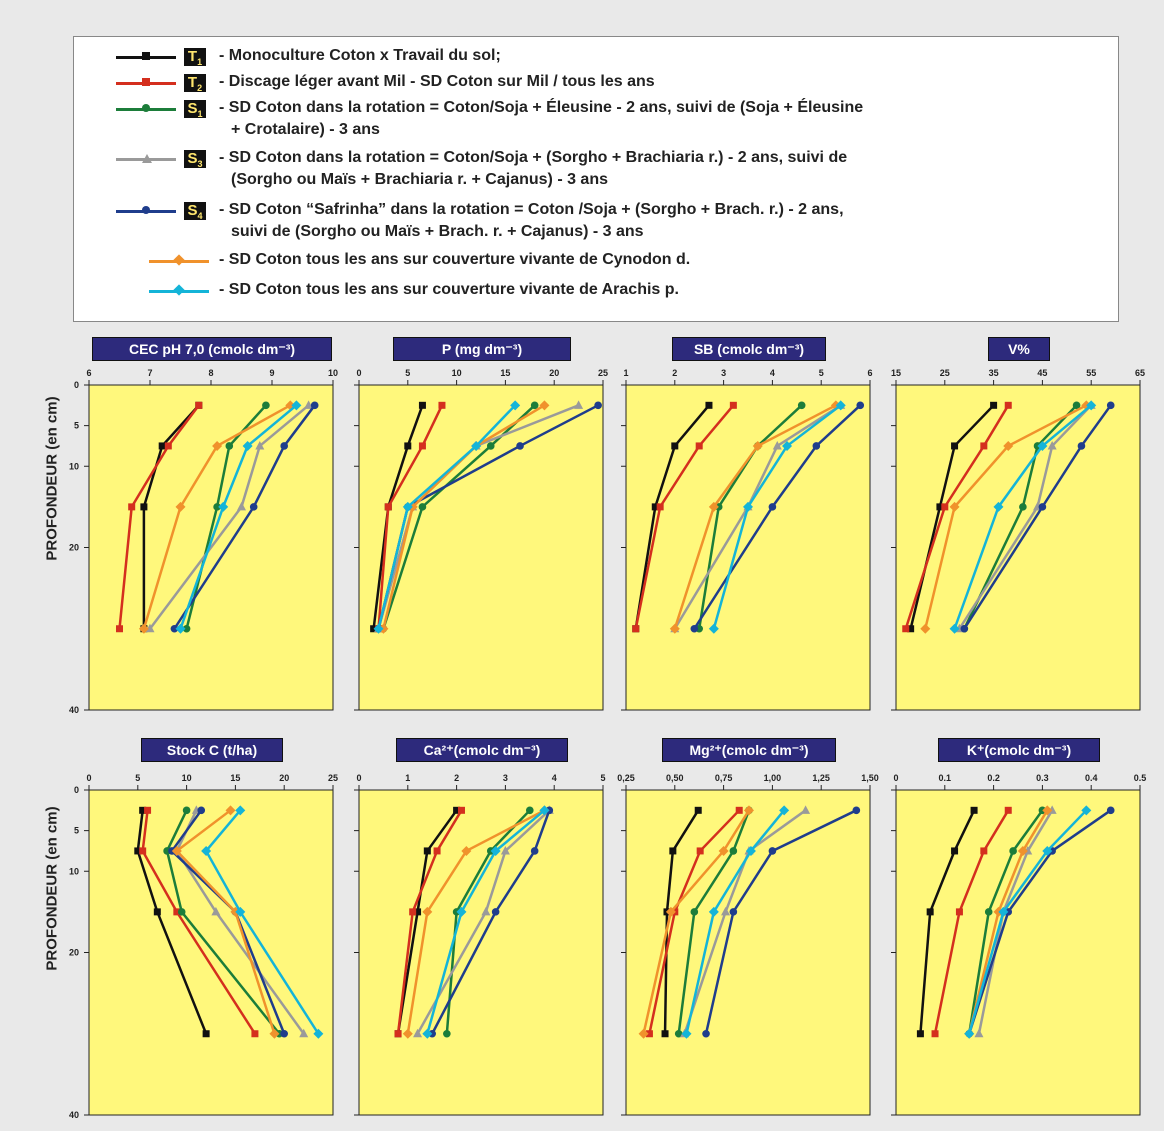  What do you see at coordinates (195, 109) in the screenshot?
I see `legend-badge: S1` at bounding box center [195, 109].